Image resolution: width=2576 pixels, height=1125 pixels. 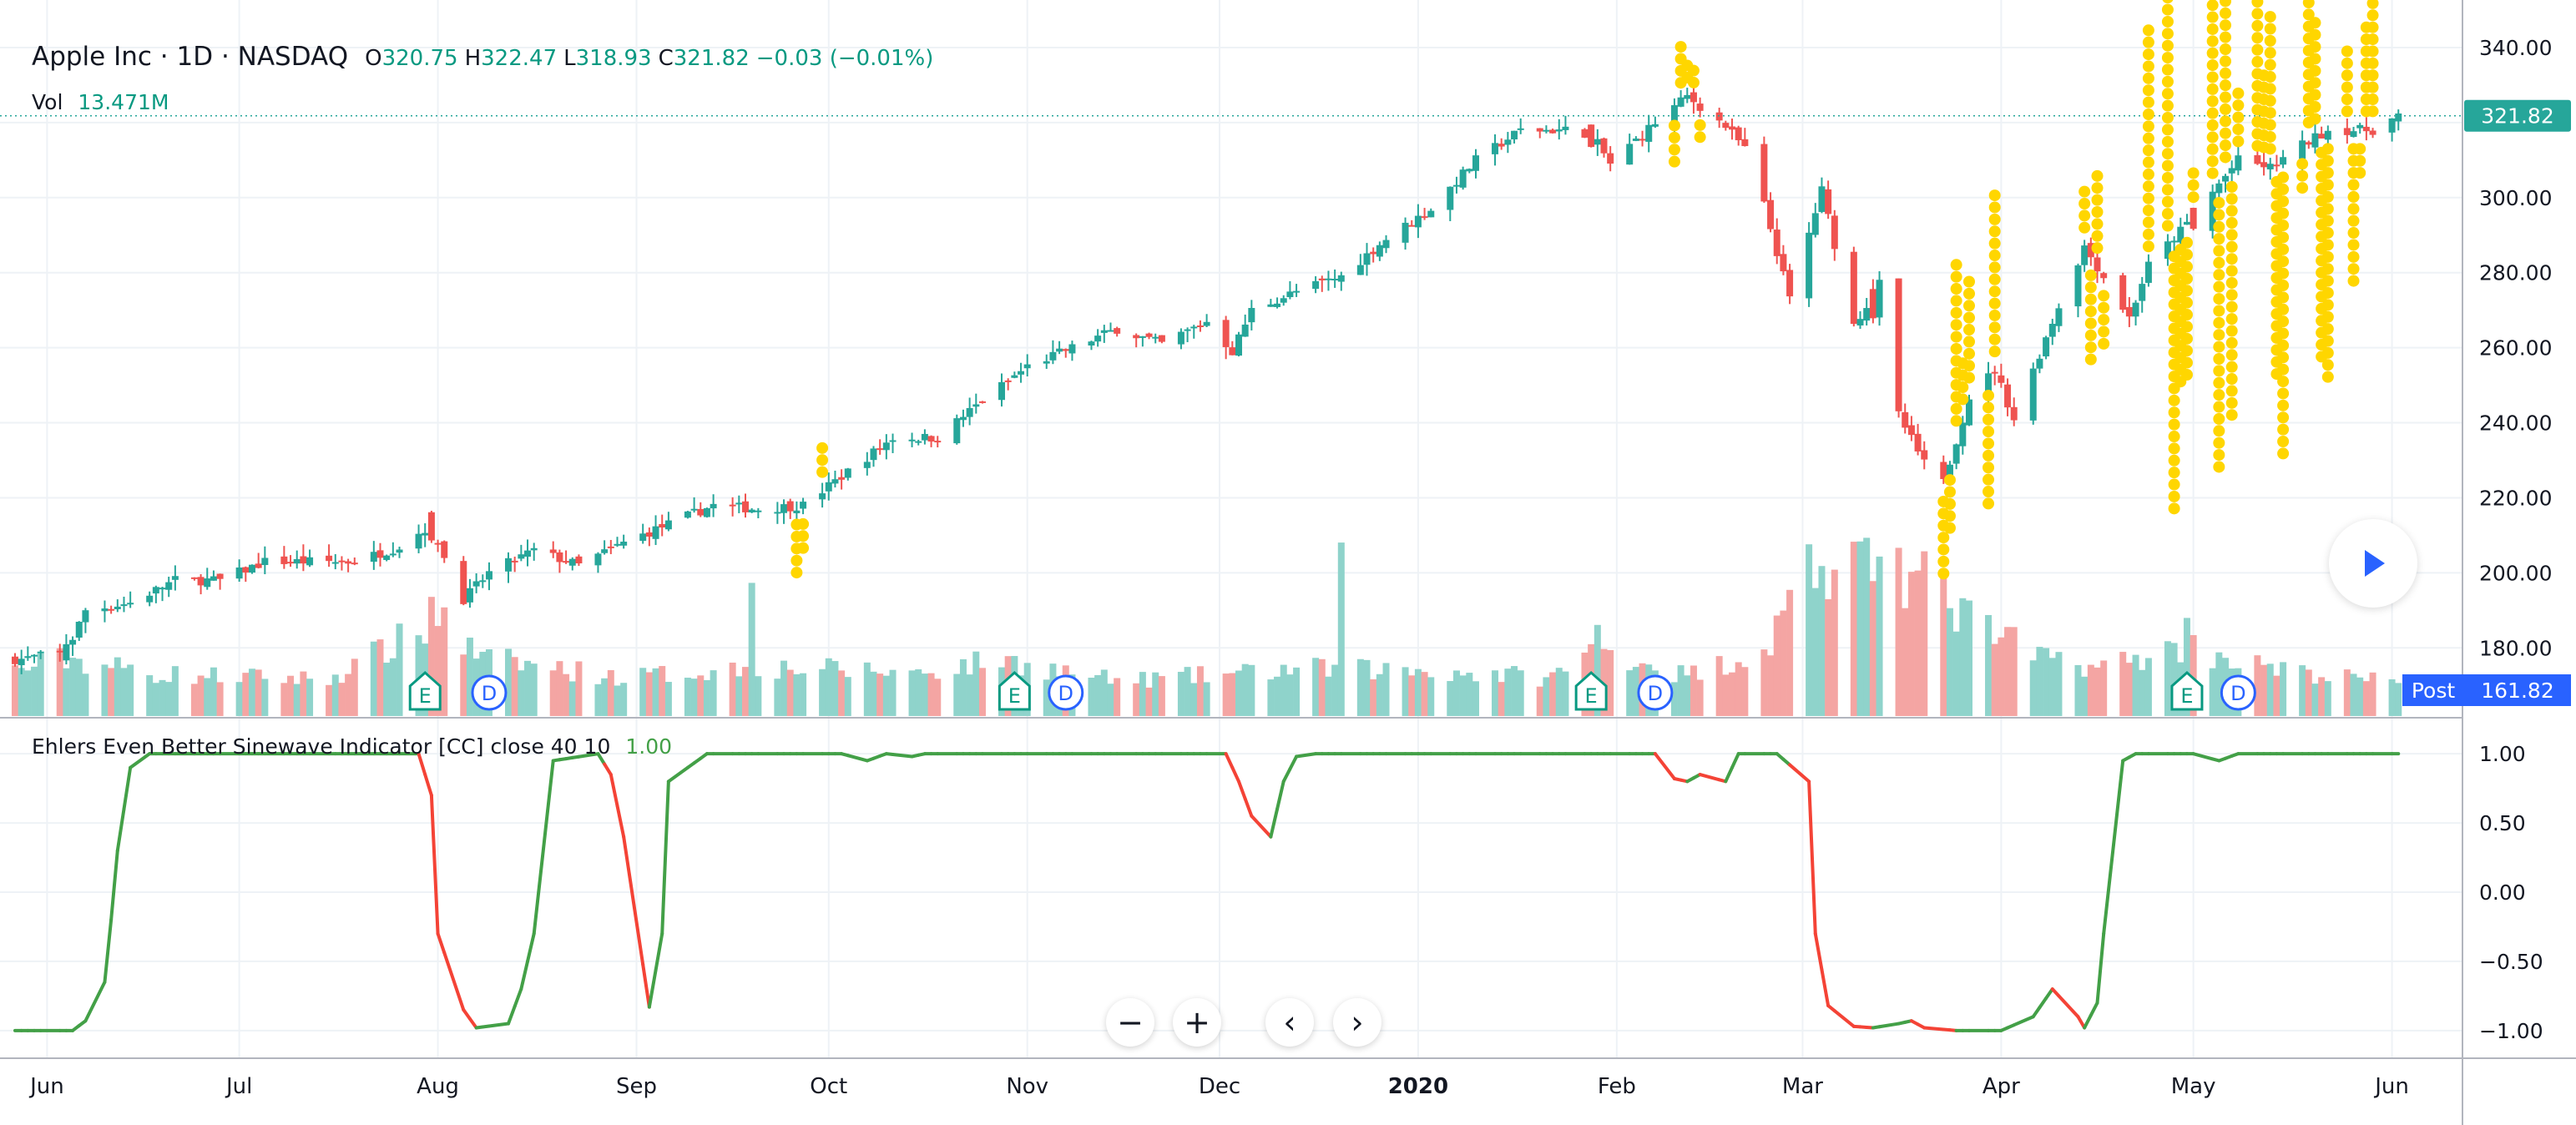 What do you see at coordinates (1289, 1022) in the screenshot?
I see `scroll-back-button: ‹` at bounding box center [1289, 1022].